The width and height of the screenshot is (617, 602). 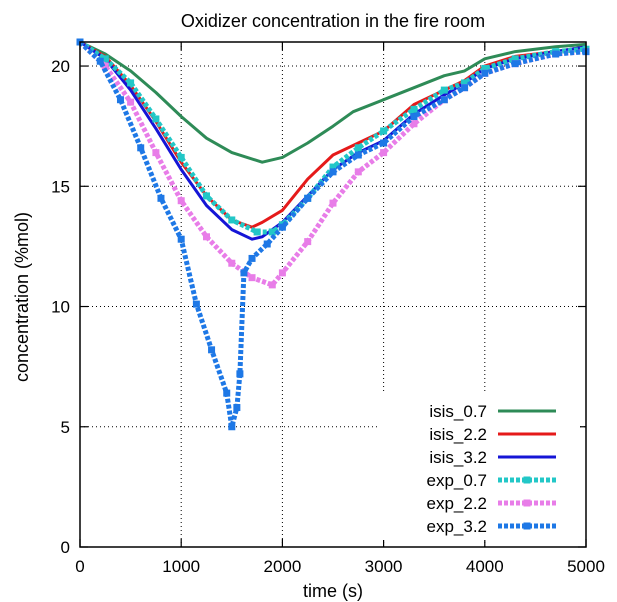 What do you see at coordinates (384, 566) in the screenshot?
I see `x-tick-label: 3000` at bounding box center [384, 566].